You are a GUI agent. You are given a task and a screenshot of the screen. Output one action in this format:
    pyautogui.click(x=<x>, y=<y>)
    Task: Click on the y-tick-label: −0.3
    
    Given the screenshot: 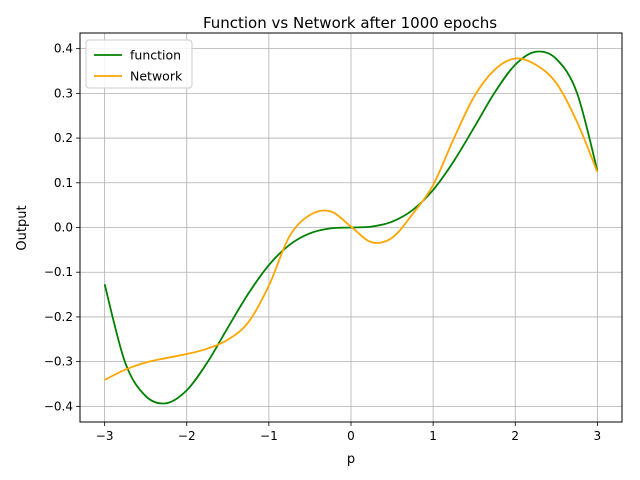 What is the action you would take?
    pyautogui.click(x=58, y=362)
    